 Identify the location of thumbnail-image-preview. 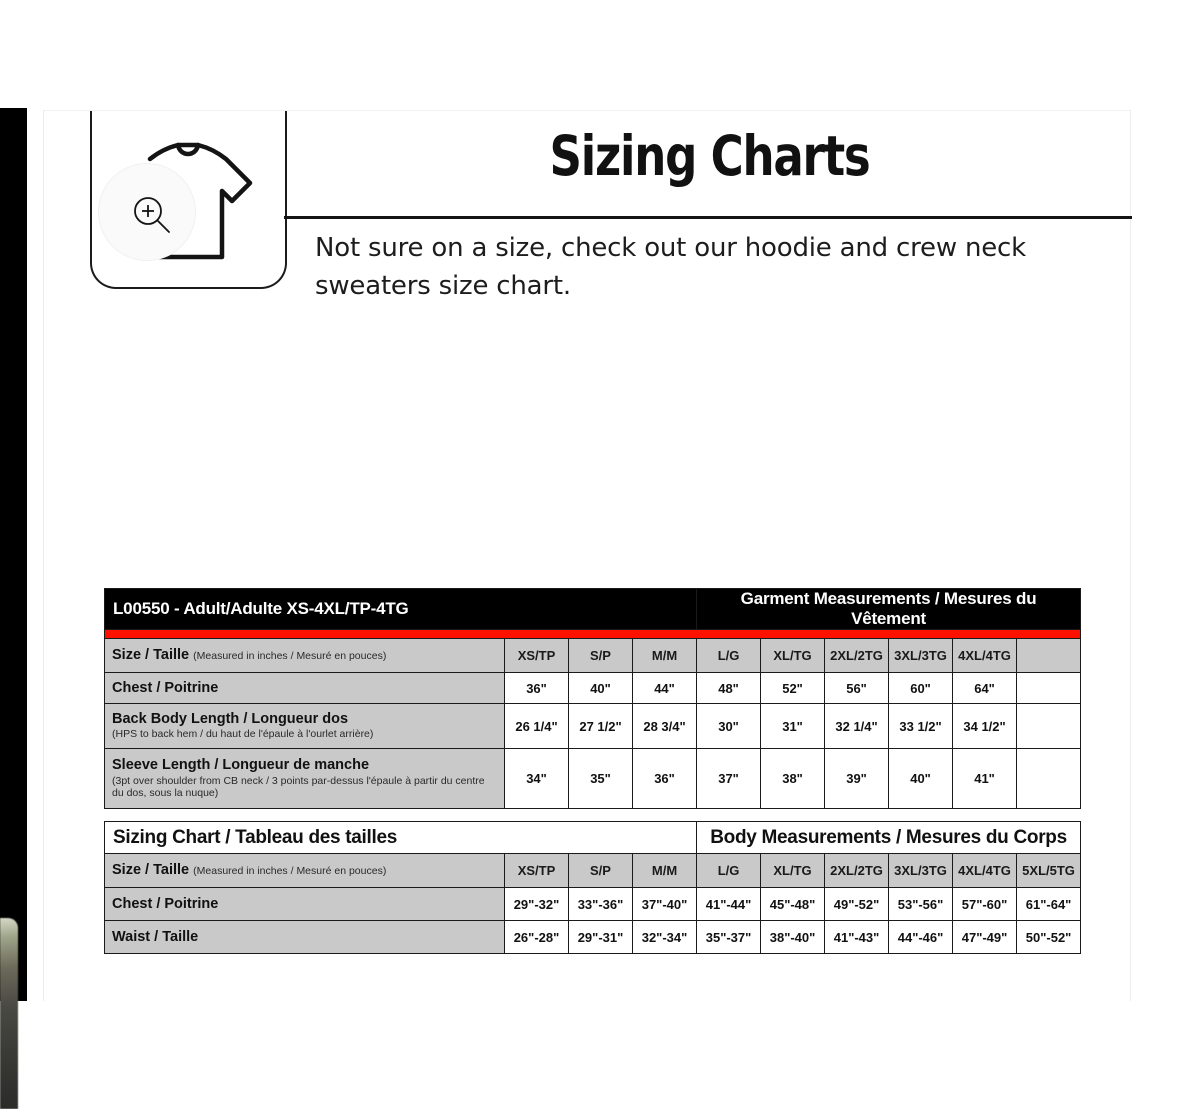
(9, 1013).